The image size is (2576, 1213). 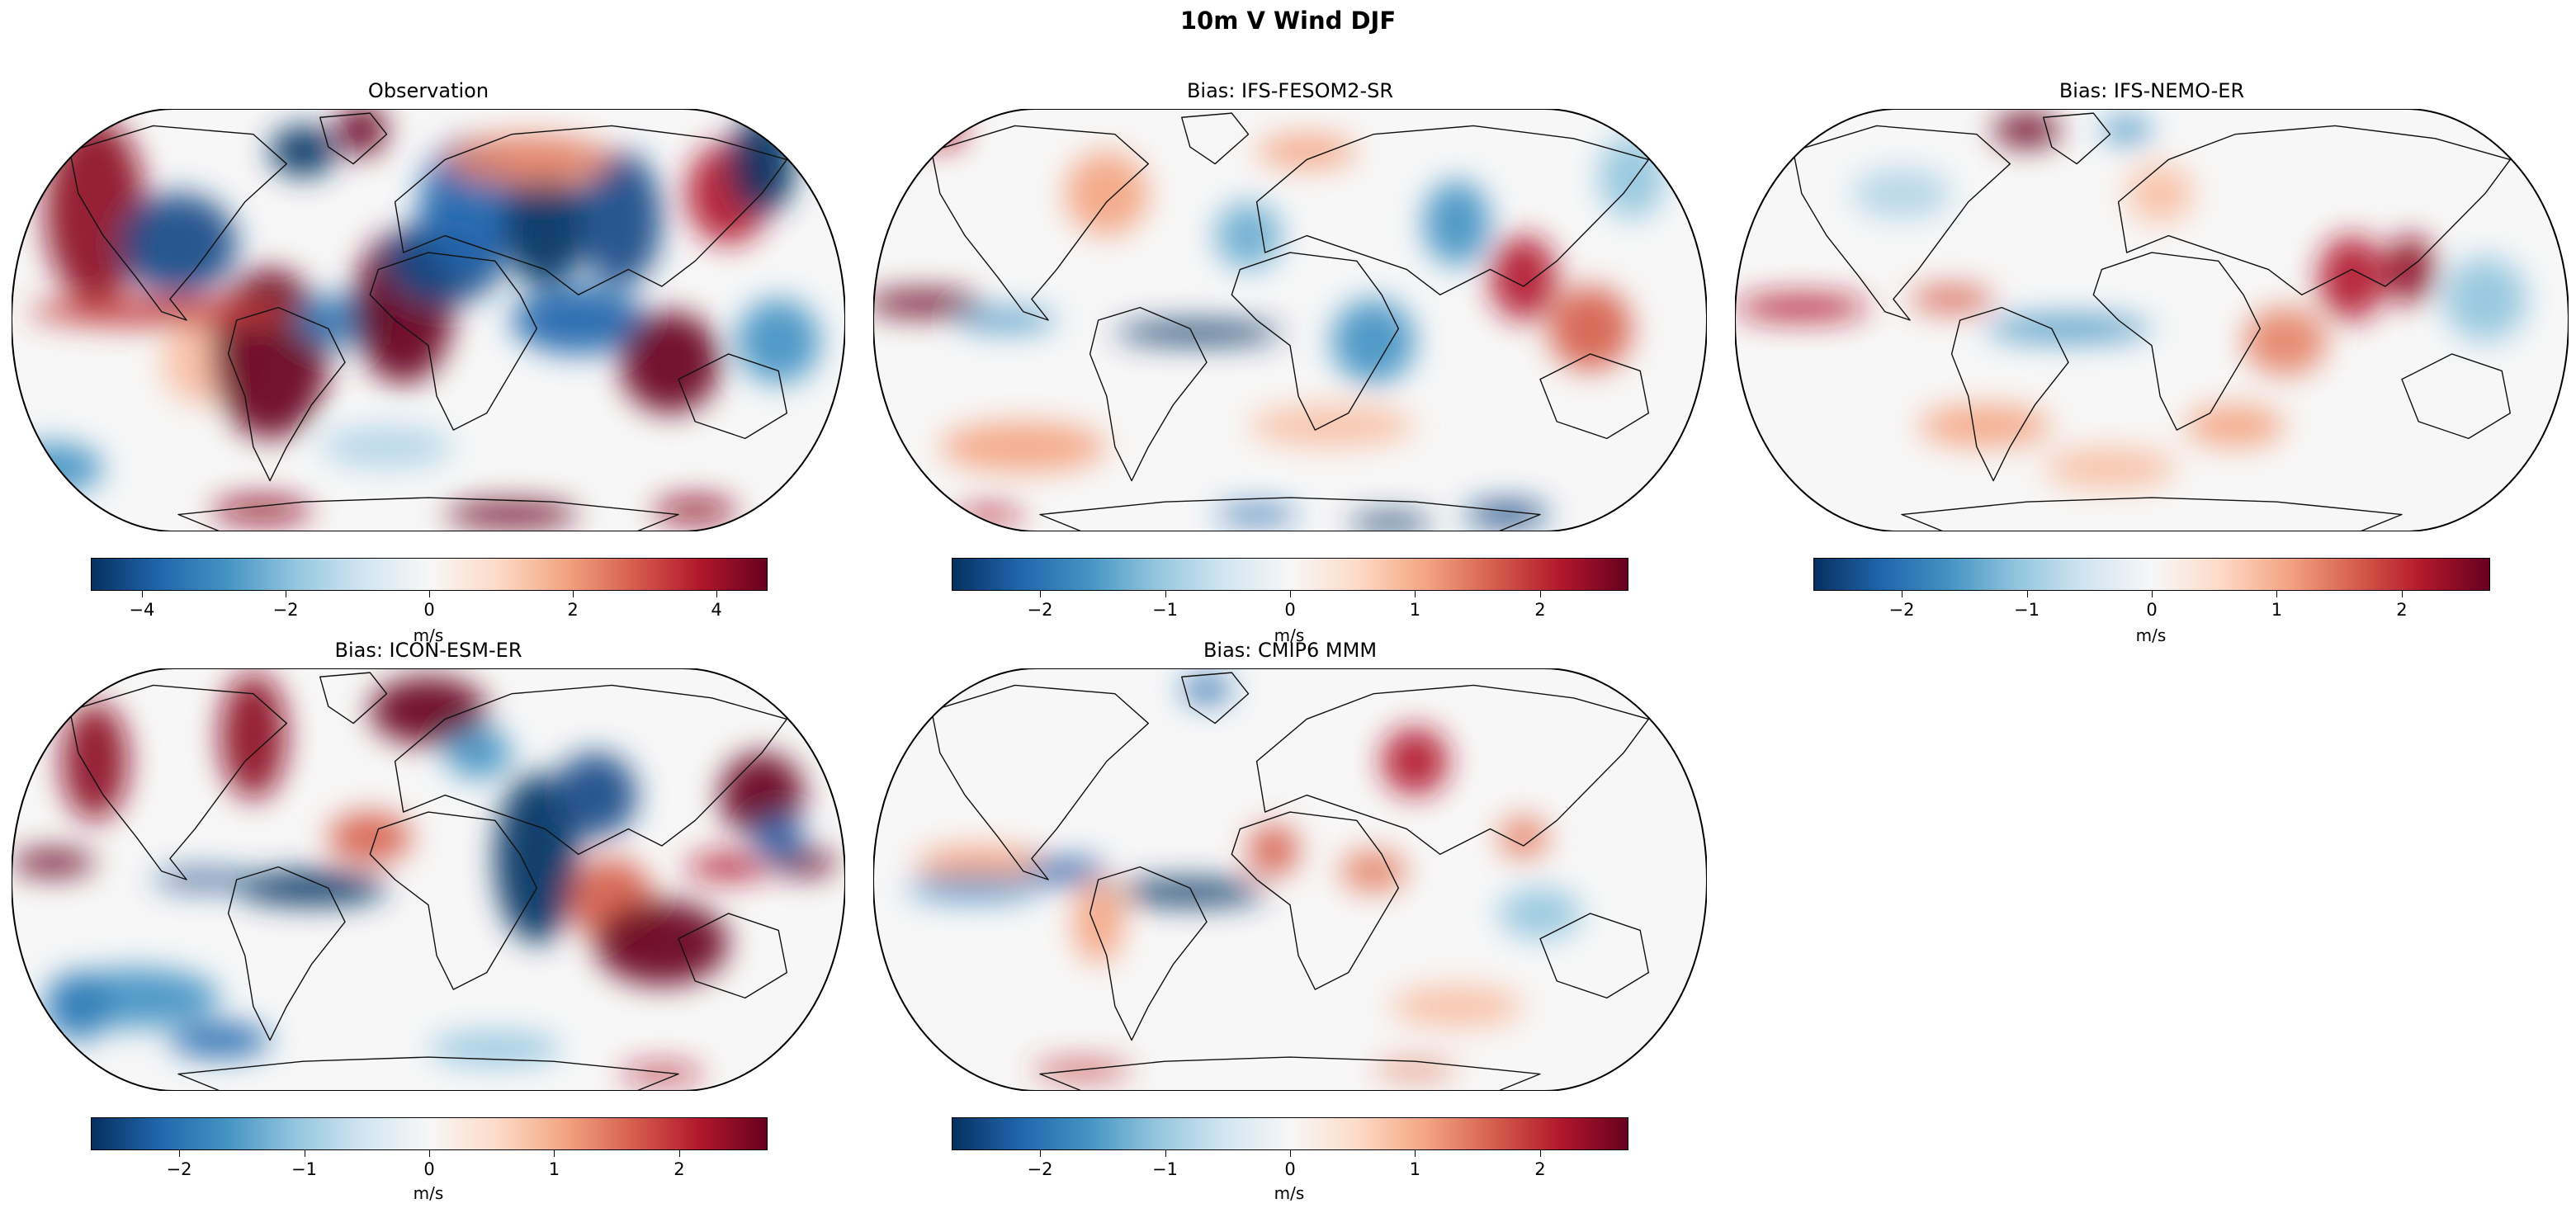 What do you see at coordinates (2151, 635) in the screenshot?
I see `colorbar-label-ifs-nemo-er: m/s` at bounding box center [2151, 635].